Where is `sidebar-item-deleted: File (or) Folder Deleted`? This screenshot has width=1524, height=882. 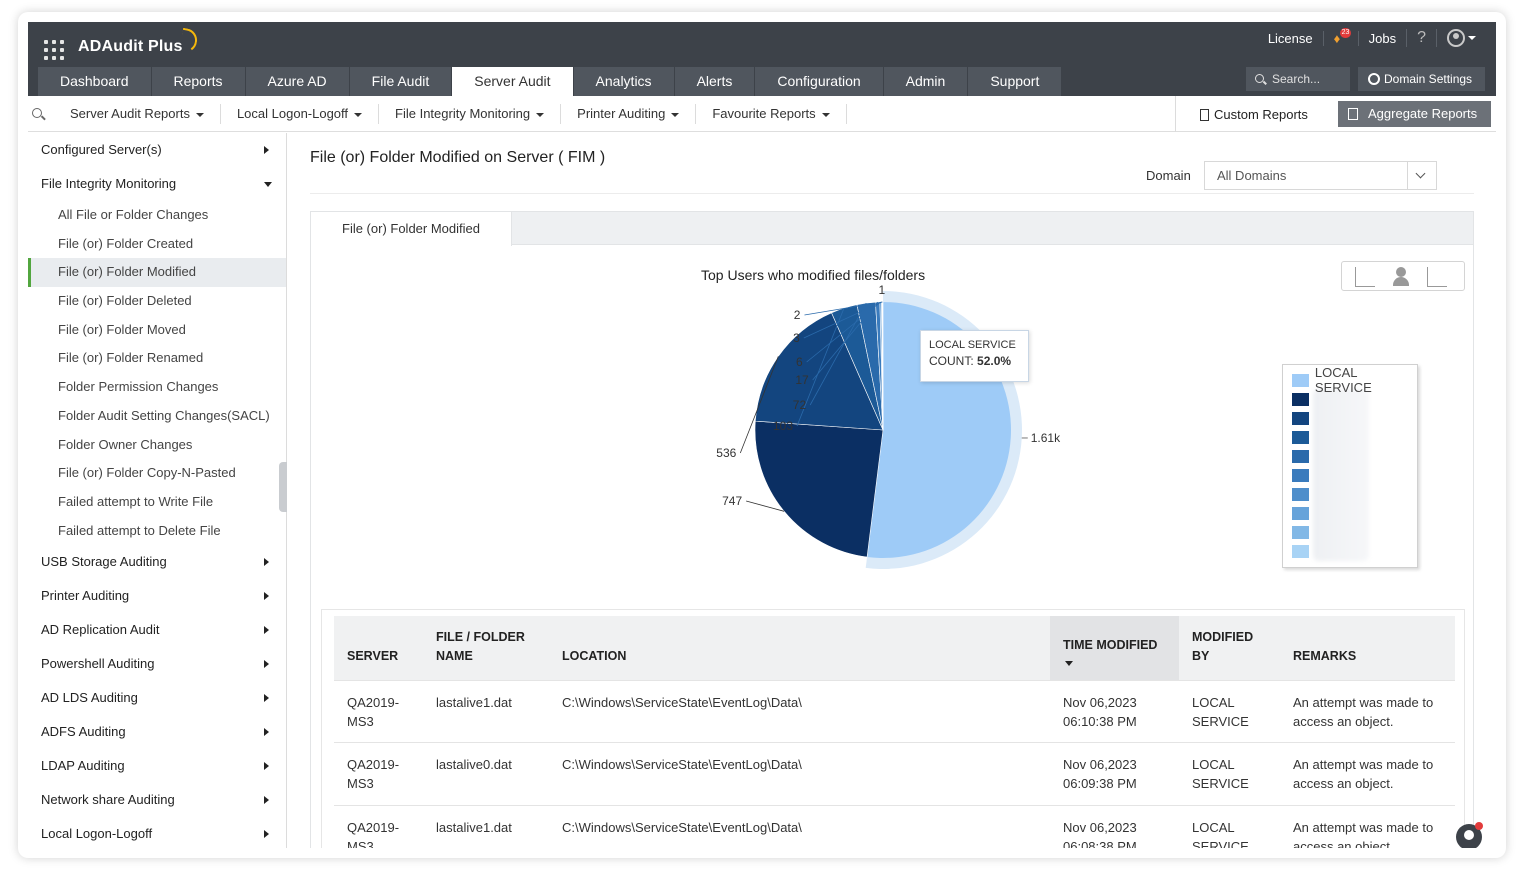 sidebar-item-deleted: File (or) Folder Deleted is located at coordinates (125, 301).